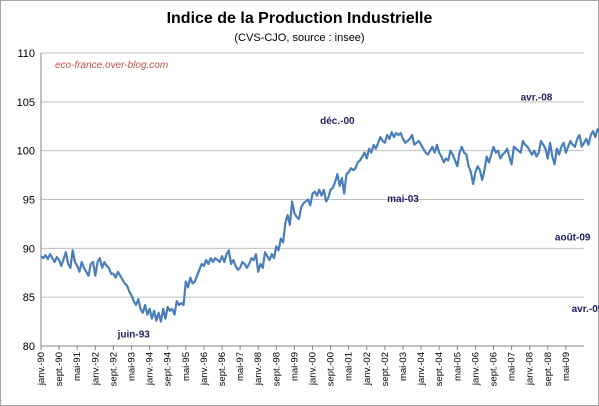 This screenshot has width=599, height=406. Describe the element at coordinates (26, 103) in the screenshot. I see `y-tick-label: 105` at that location.